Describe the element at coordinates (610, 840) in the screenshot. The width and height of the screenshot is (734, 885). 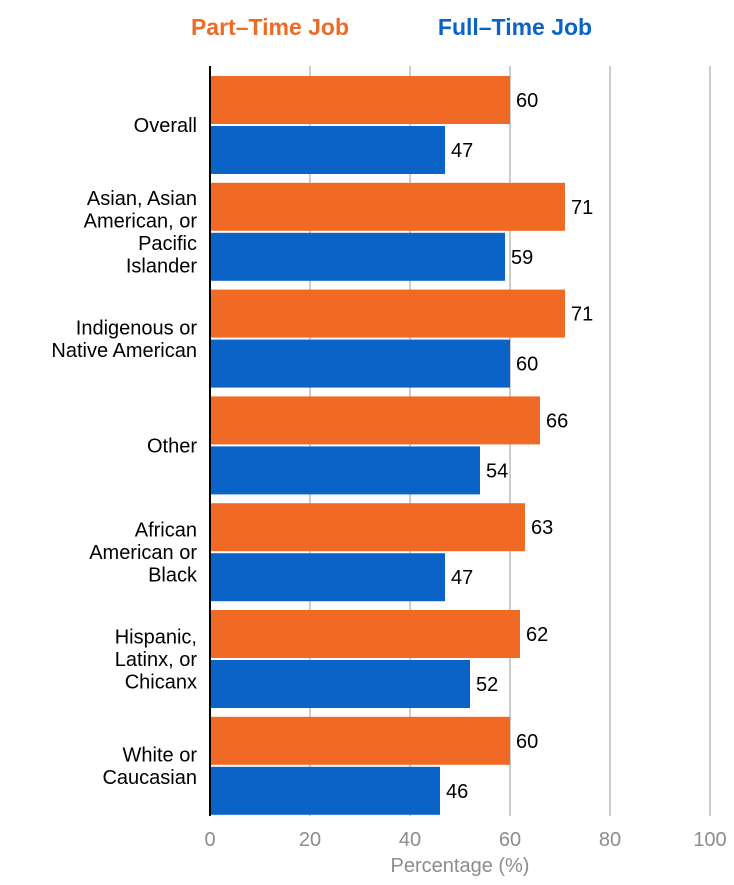
I see `x-tick-label: 80` at that location.